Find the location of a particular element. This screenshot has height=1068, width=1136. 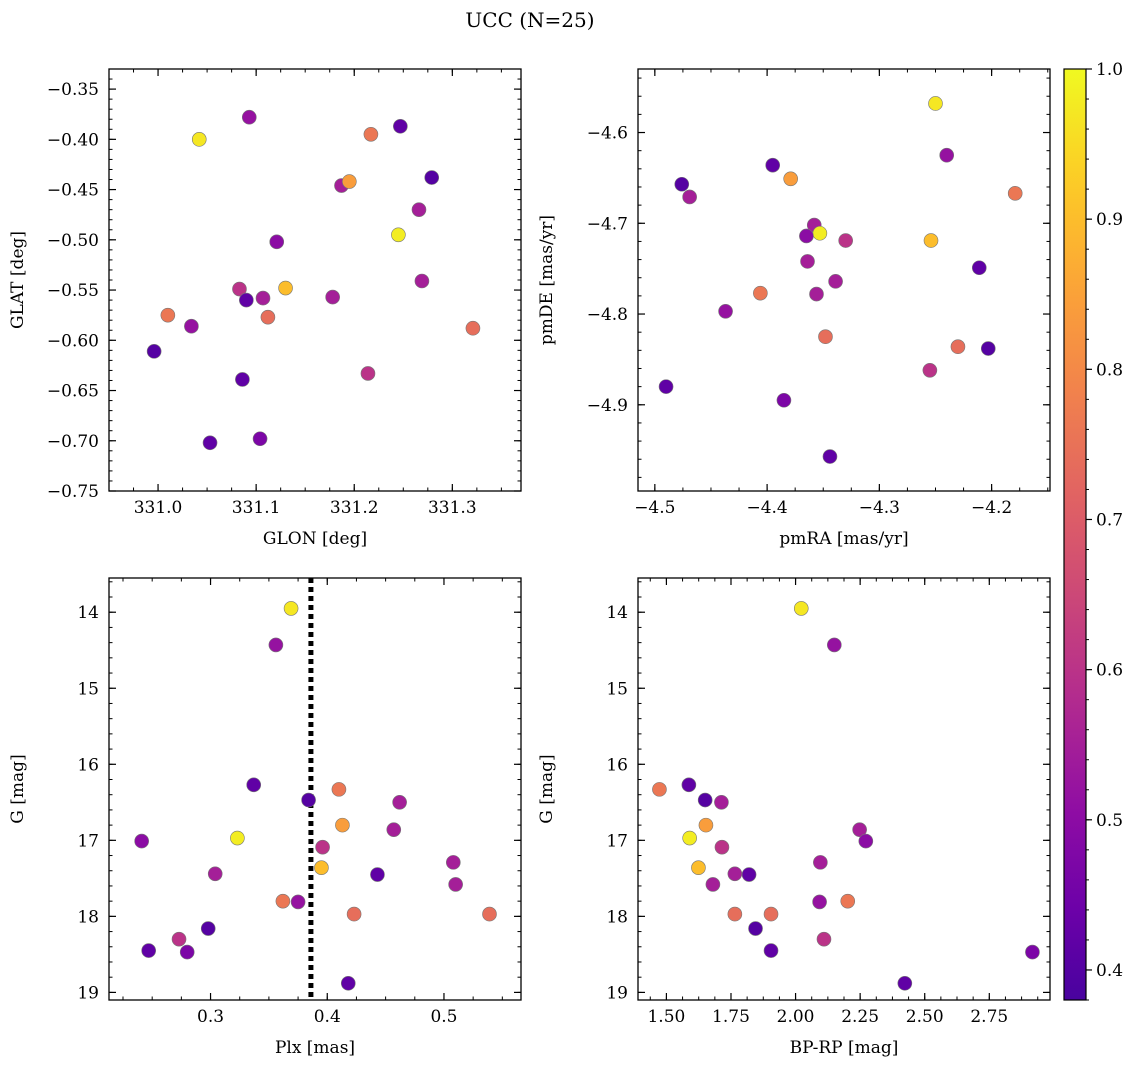

plot-frame is located at coordinates (315, 280).